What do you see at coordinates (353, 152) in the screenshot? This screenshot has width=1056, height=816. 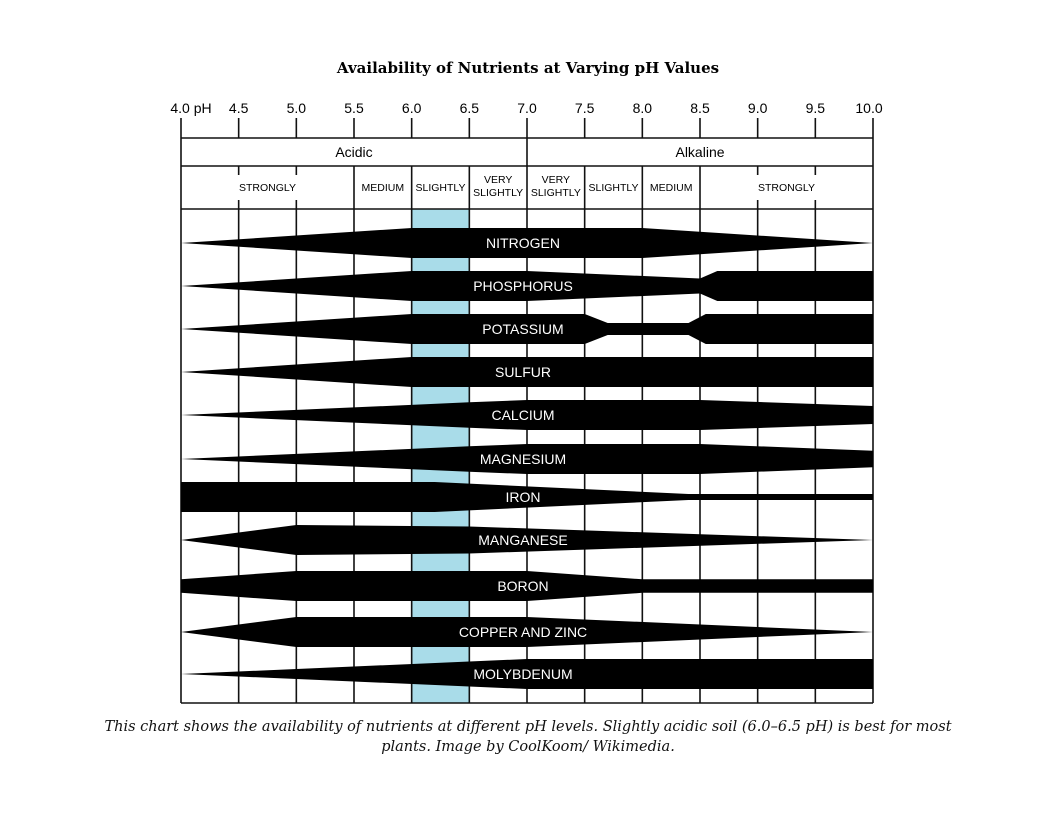 I see `group-label: Acidic` at bounding box center [353, 152].